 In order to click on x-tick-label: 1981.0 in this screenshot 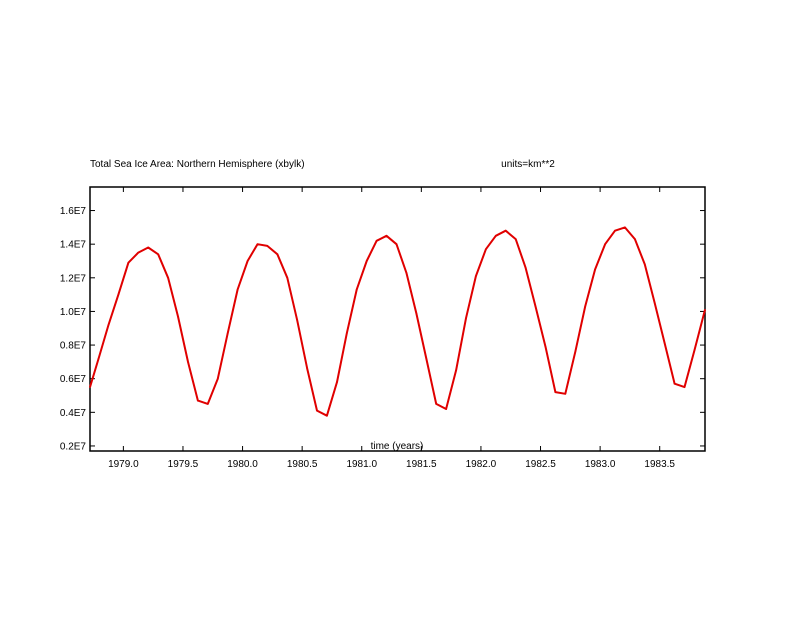, I will do `click(361, 464)`.